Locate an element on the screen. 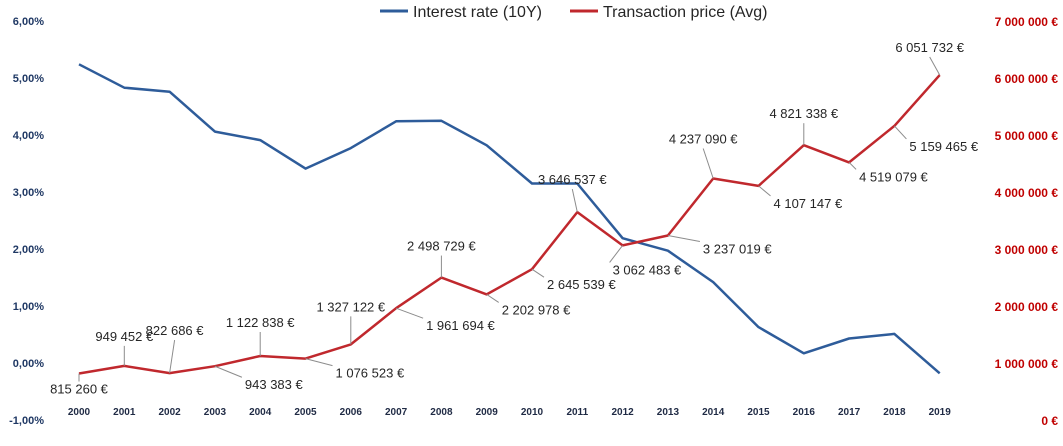 The image size is (1063, 446). price-data-label: 949 452 € is located at coordinates (124, 336).